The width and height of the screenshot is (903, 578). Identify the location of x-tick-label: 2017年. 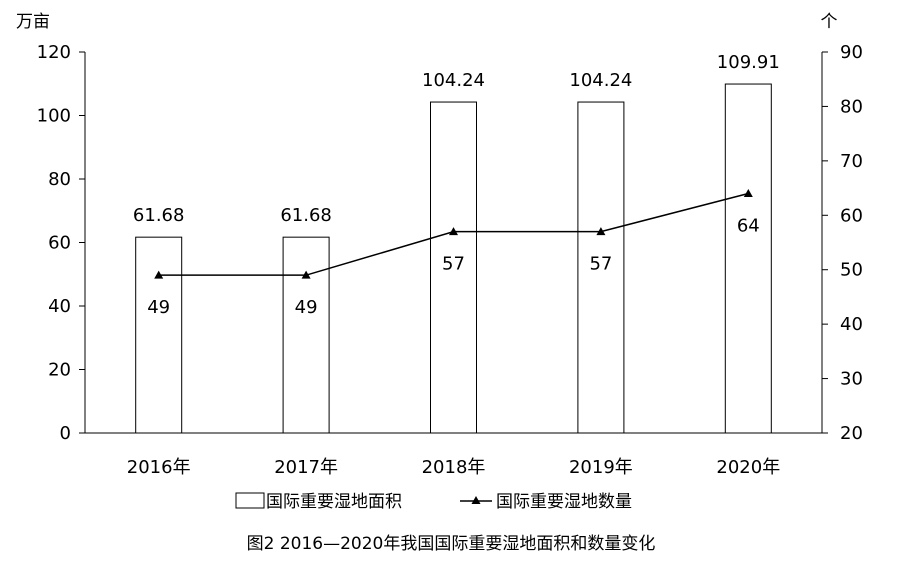
(306, 467).